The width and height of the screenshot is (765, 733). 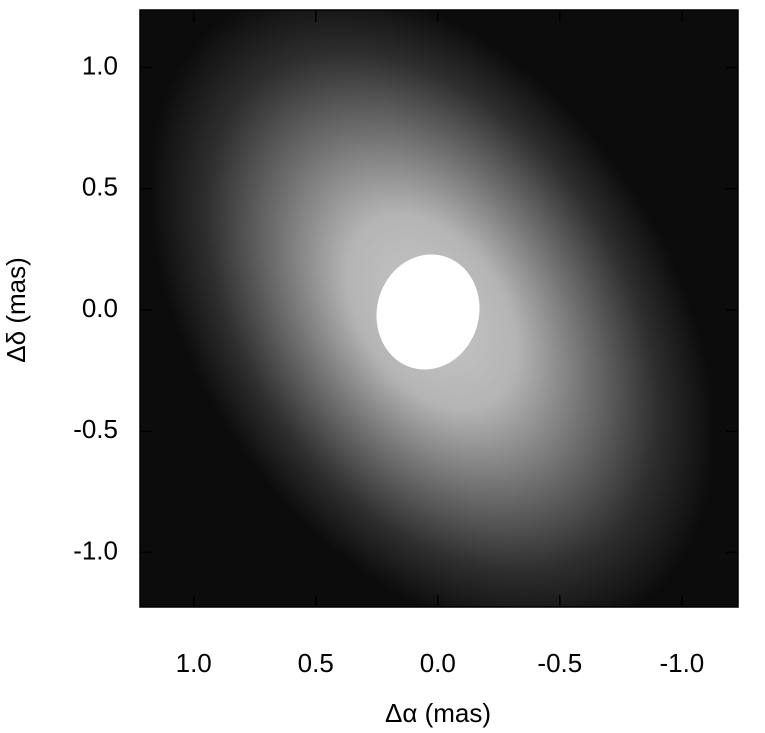 I want to click on x-tick-label: 0.5, so click(x=316, y=663).